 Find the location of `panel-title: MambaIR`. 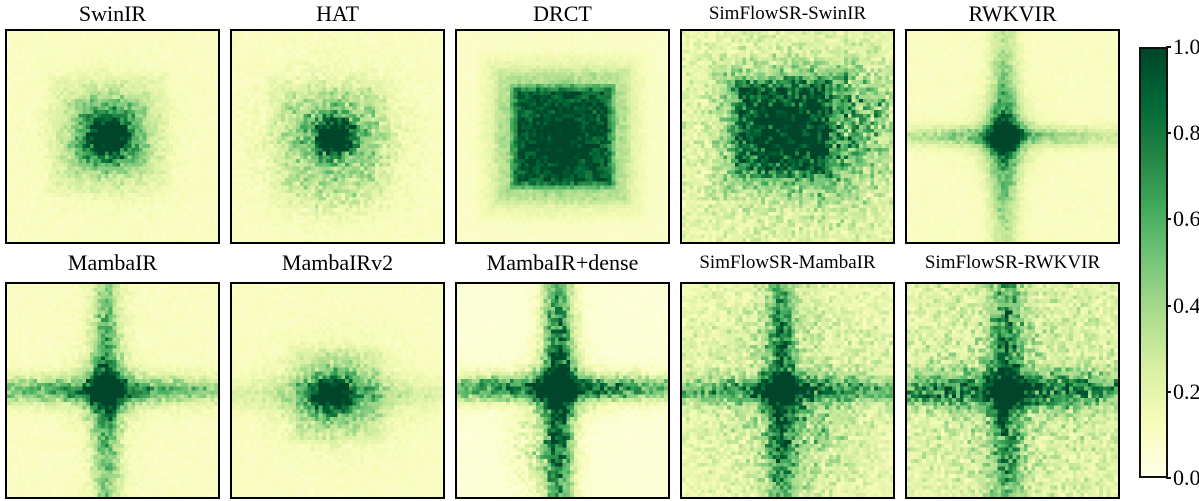

panel-title: MambaIR is located at coordinates (112, 262).